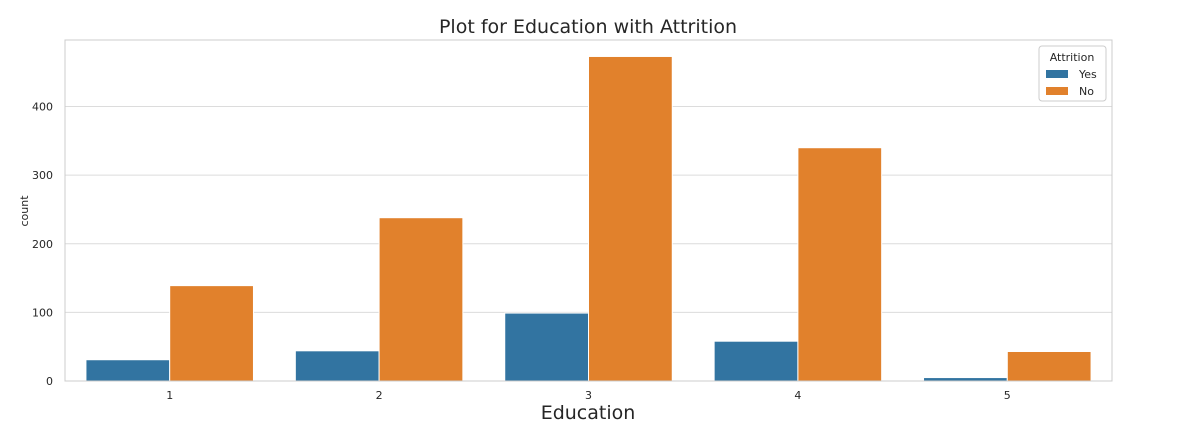  What do you see at coordinates (1072, 57) in the screenshot?
I see `legend-title: Attrition` at bounding box center [1072, 57].